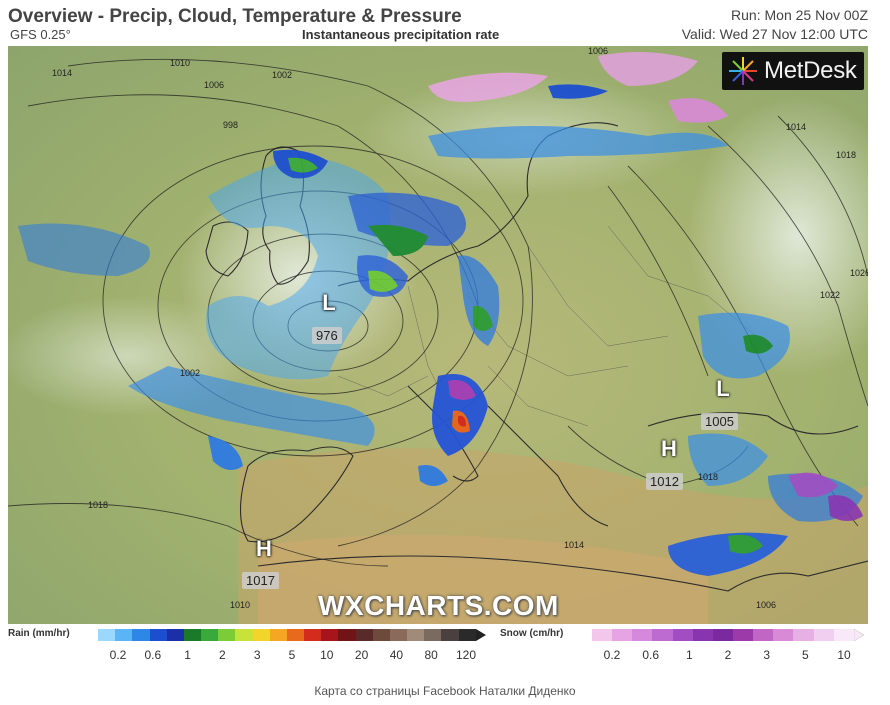 The height and width of the screenshot is (705, 890). What do you see at coordinates (466, 655) in the screenshot?
I see `colorbar-tick-label: 120` at bounding box center [466, 655].